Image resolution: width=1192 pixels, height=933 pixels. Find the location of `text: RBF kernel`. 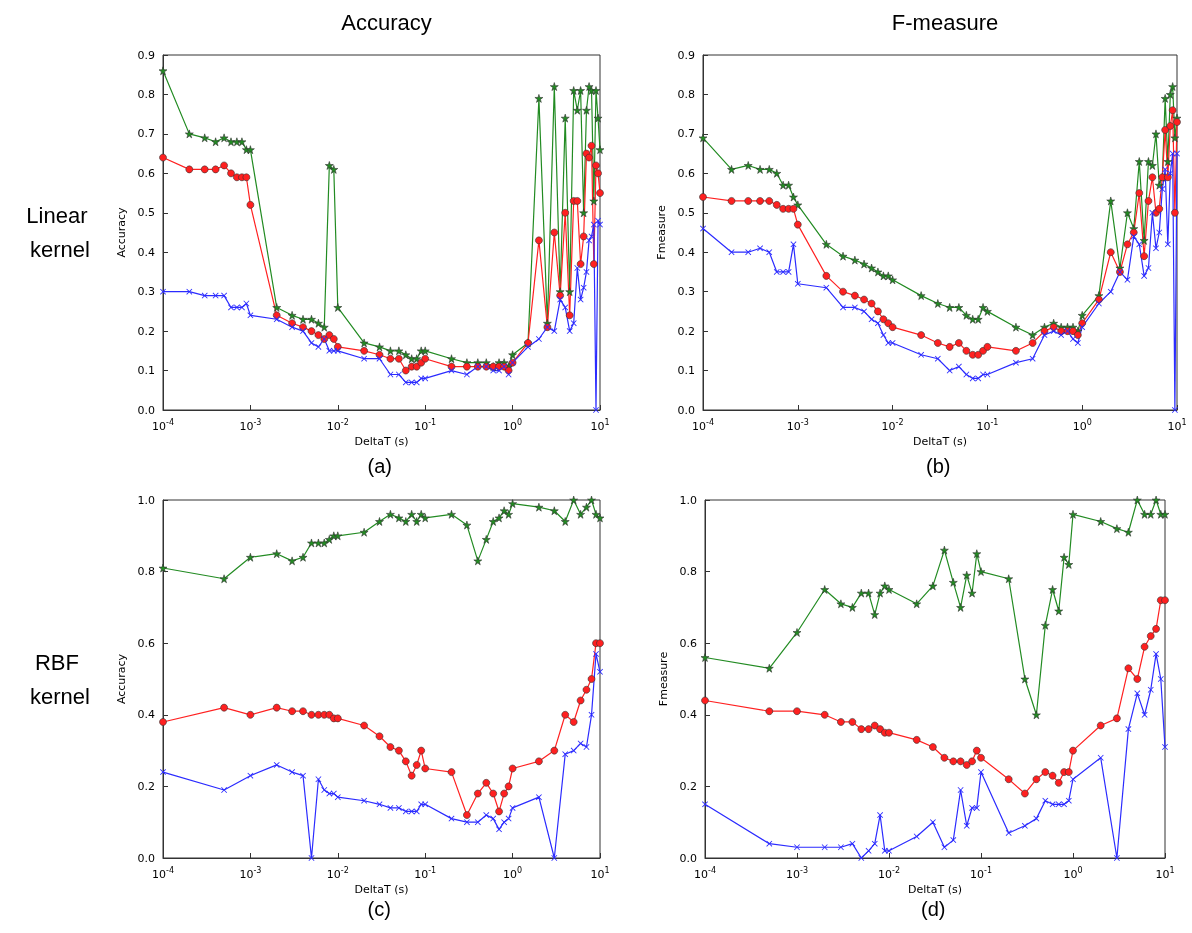

text: RBF kernel is located at coordinates (60, 679).